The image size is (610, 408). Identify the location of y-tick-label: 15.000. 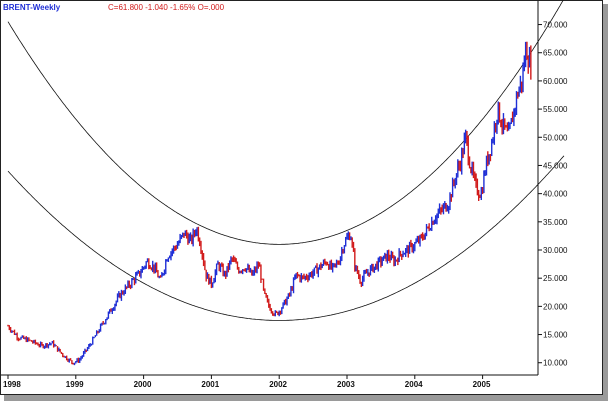
(555, 335).